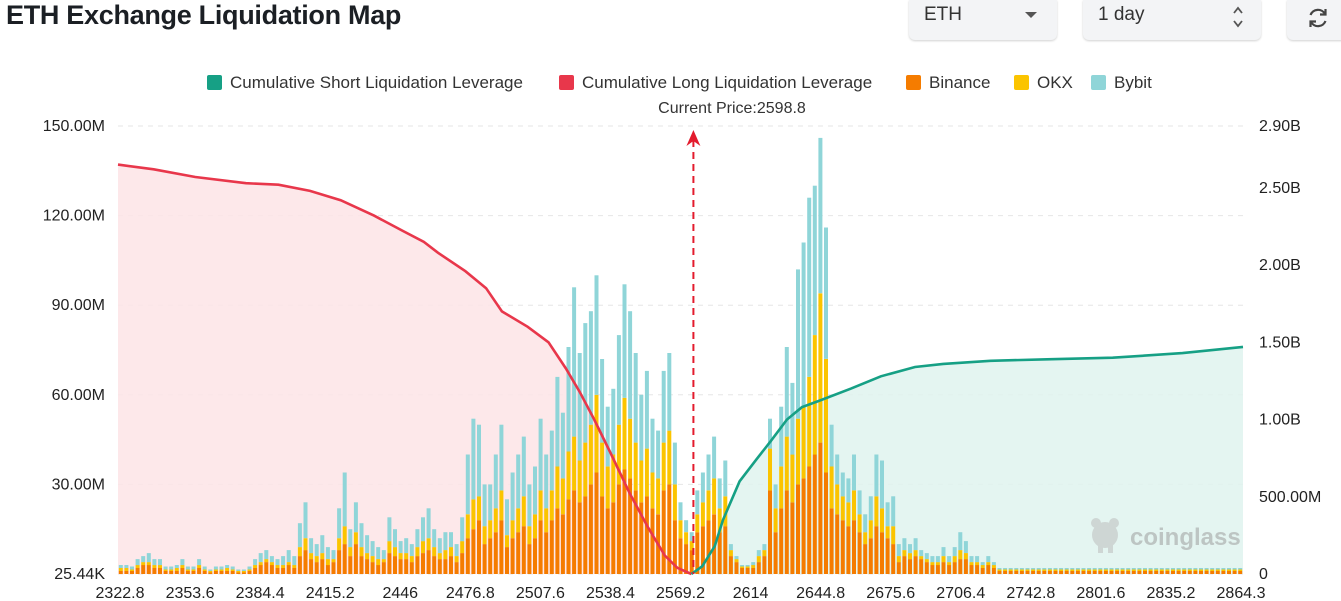  Describe the element at coordinates (1314, 20) in the screenshot. I see `refresh-button` at that location.